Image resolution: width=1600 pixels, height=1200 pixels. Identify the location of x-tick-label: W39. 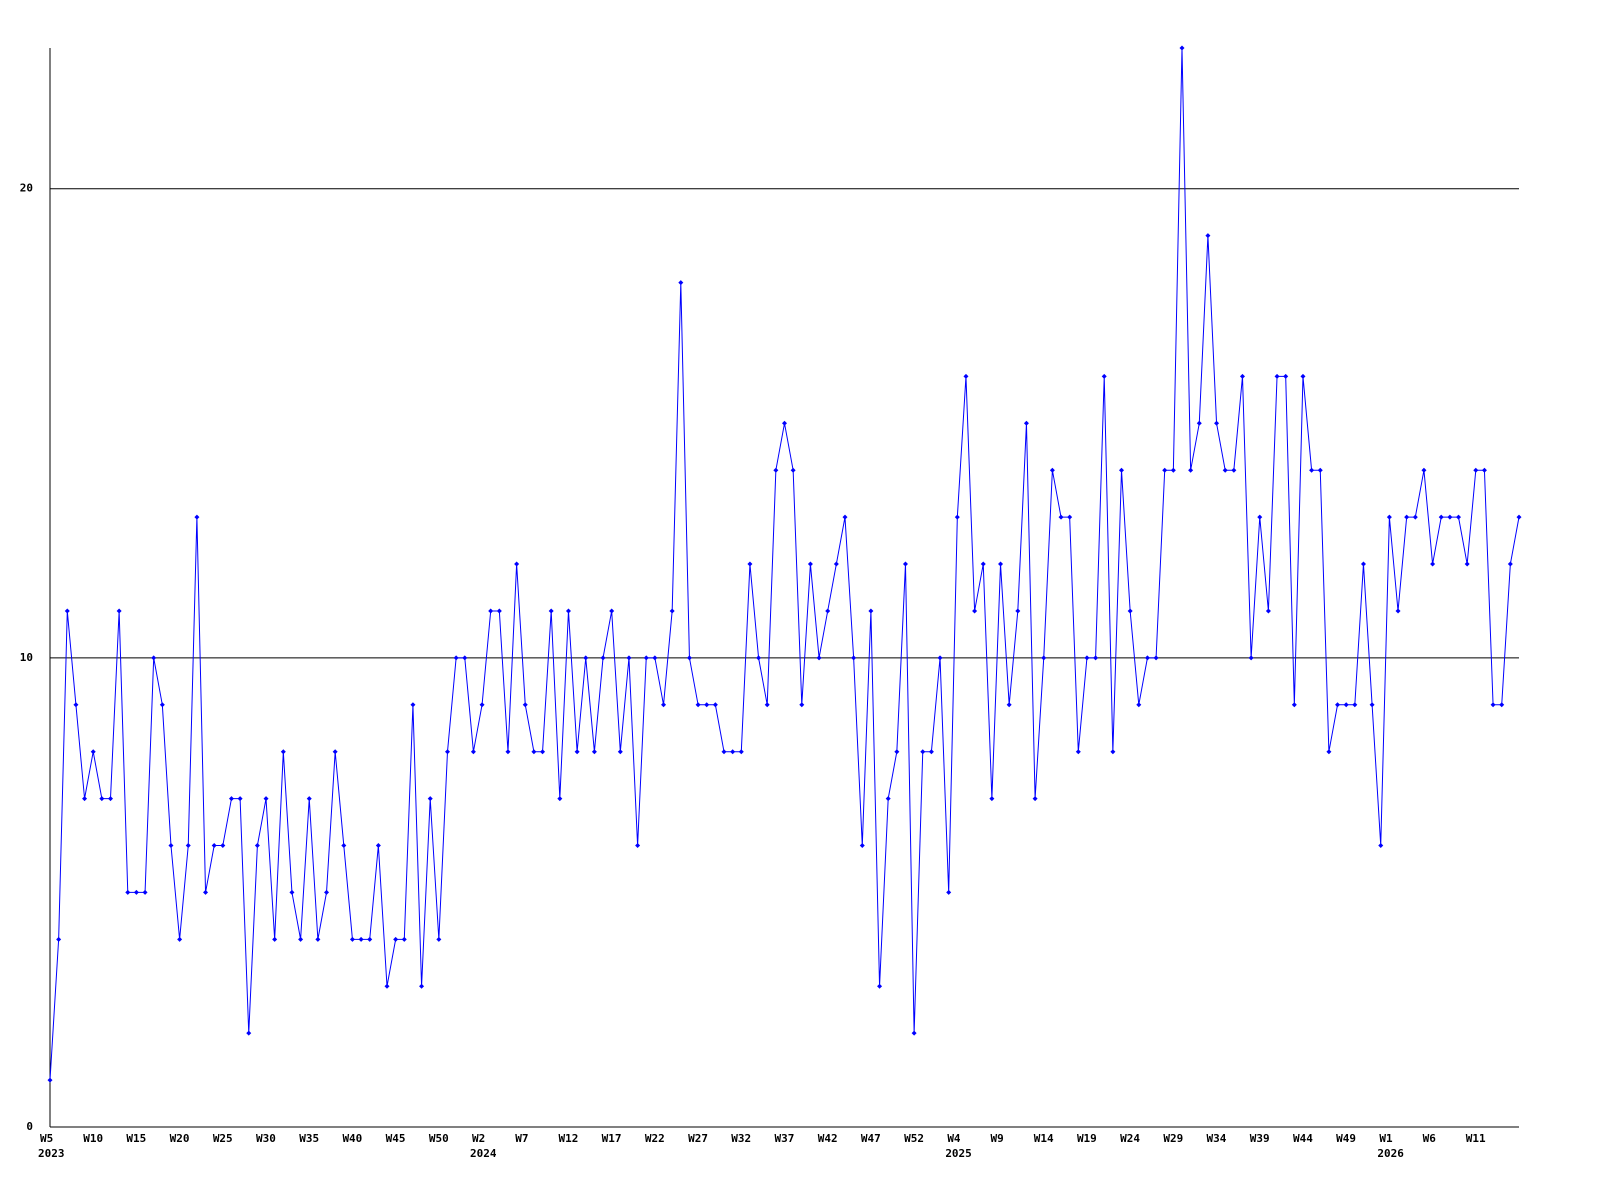
(1260, 1138).